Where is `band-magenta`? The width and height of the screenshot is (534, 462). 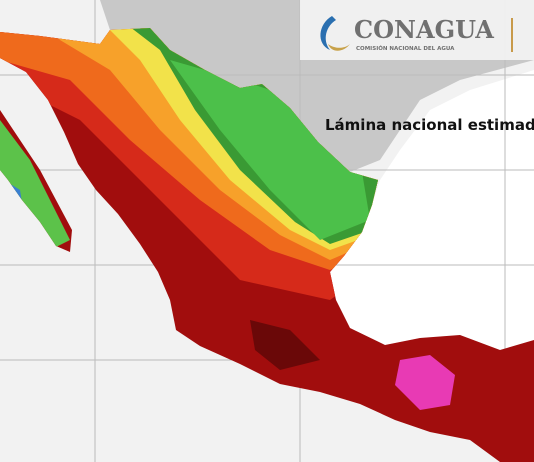 band-magenta is located at coordinates (425, 382).